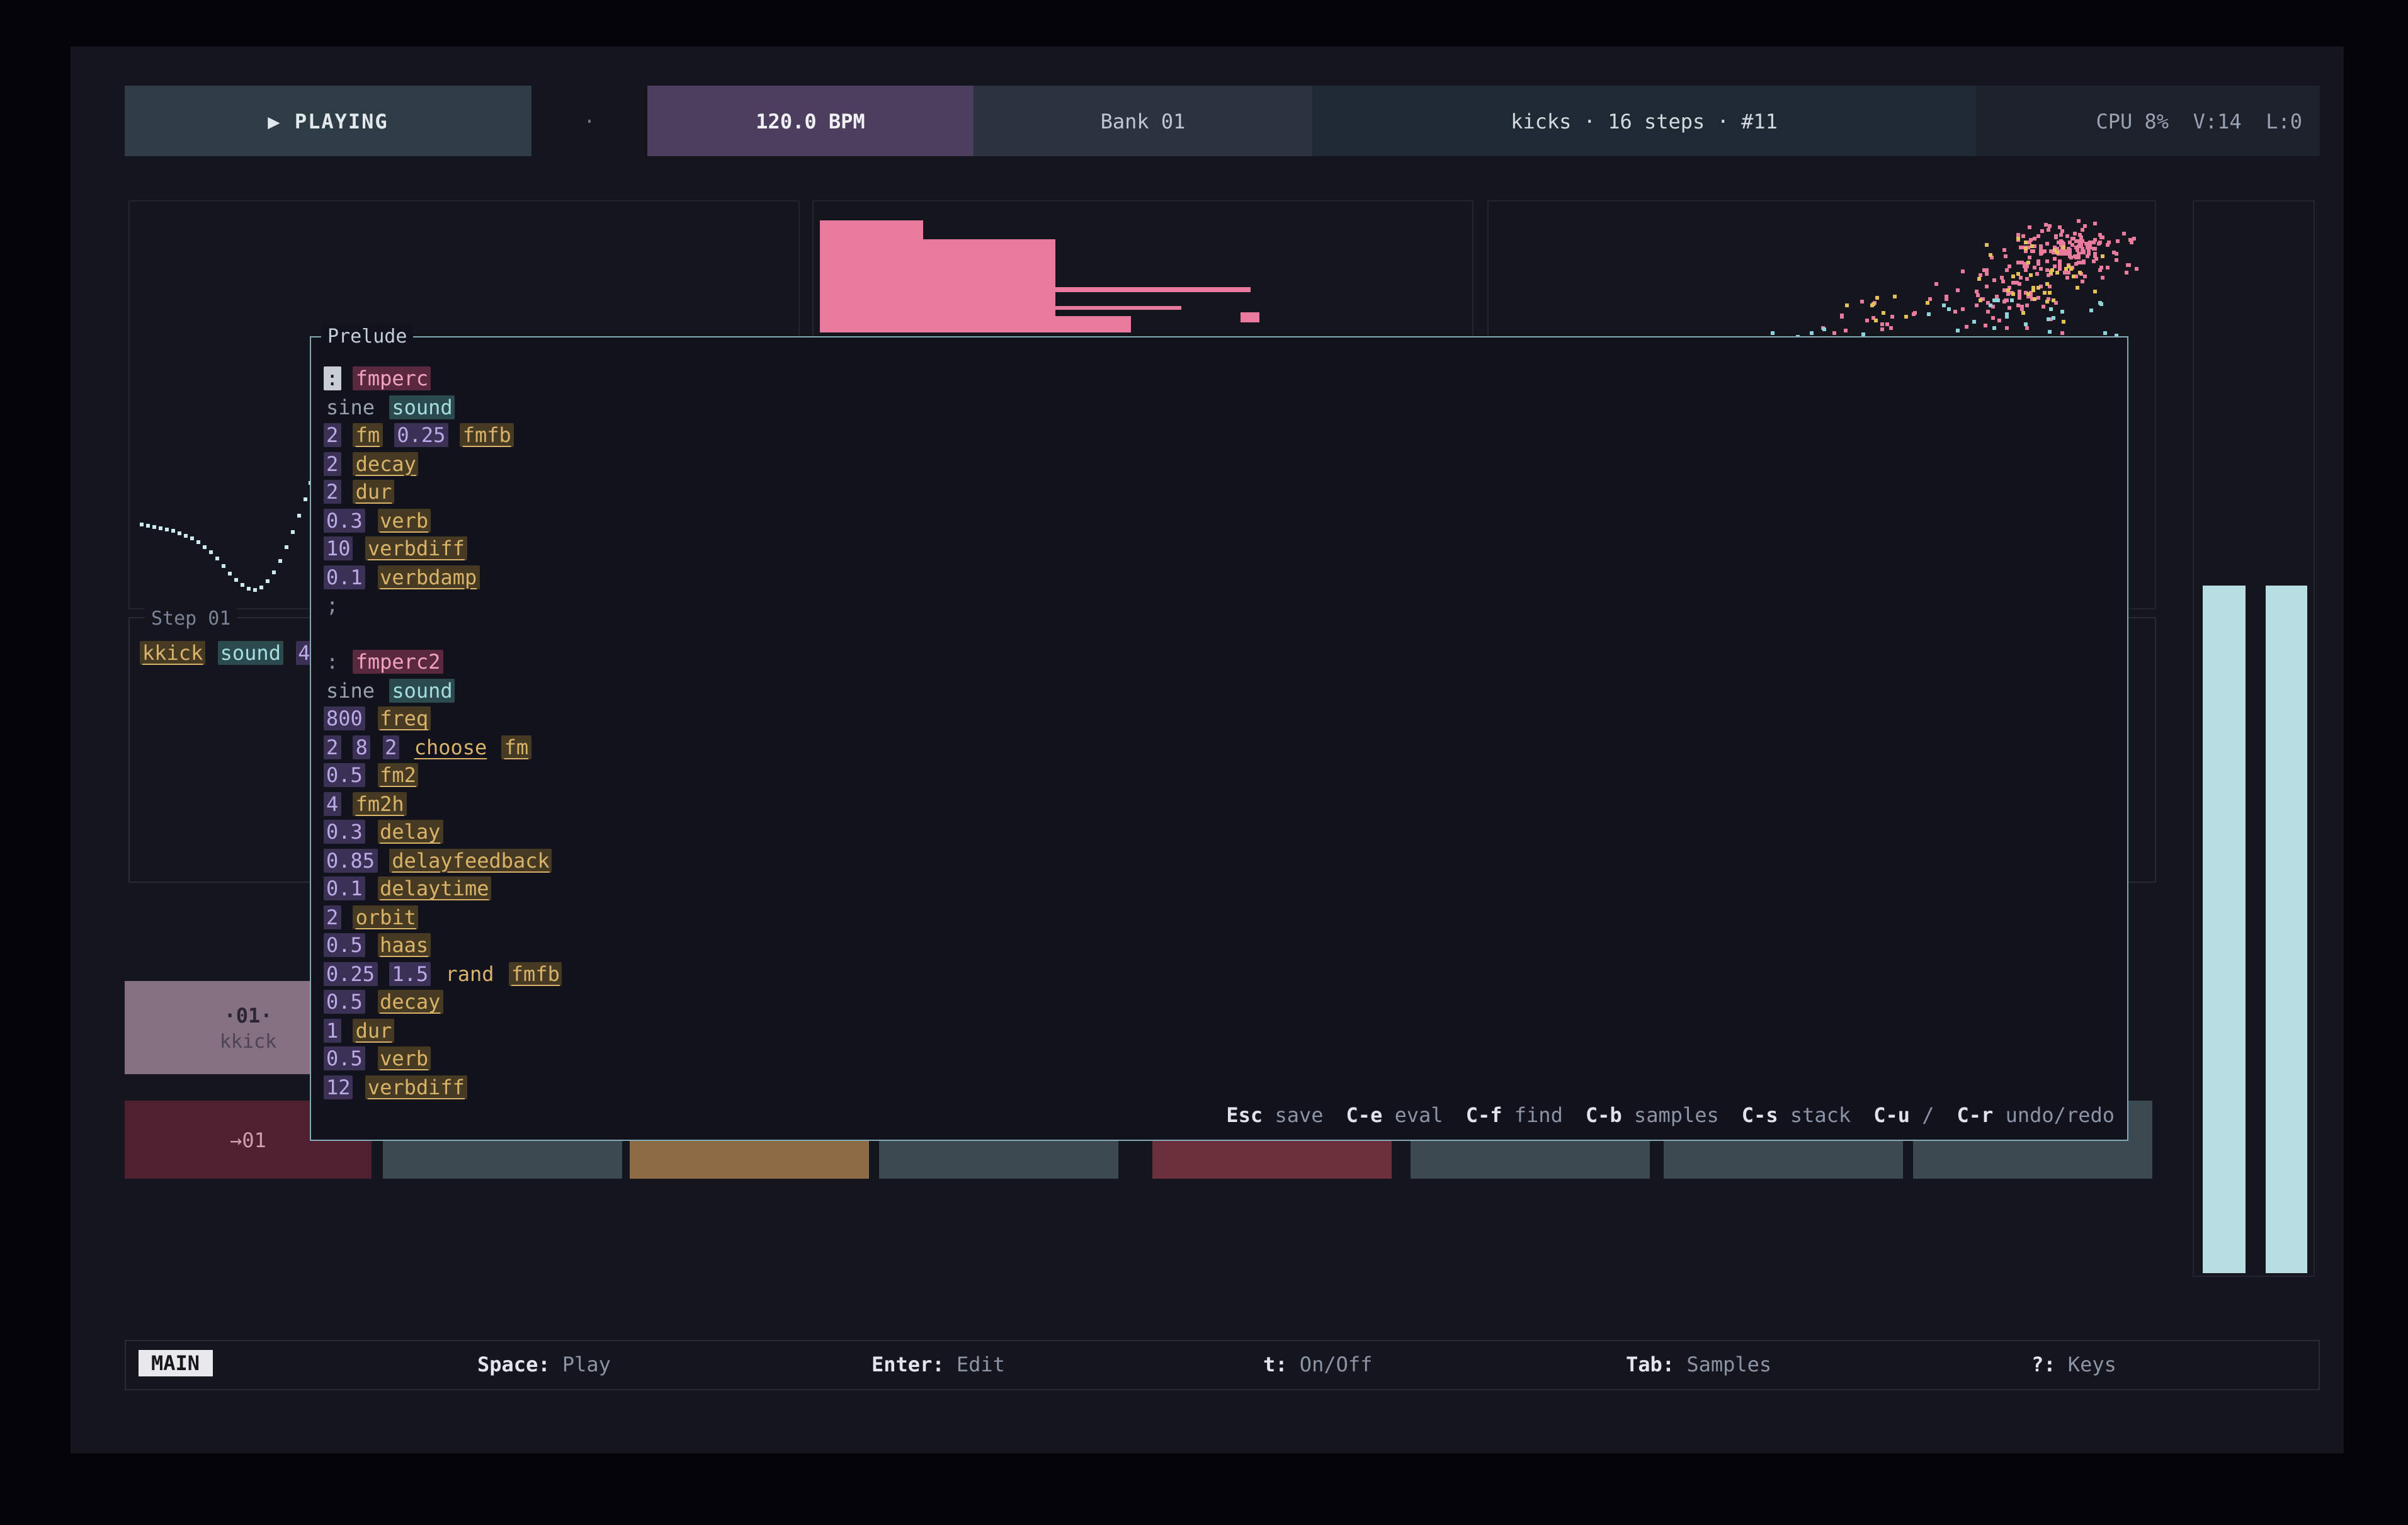 Image resolution: width=2408 pixels, height=1525 pixels. Describe the element at coordinates (443, 436) in the screenshot. I see `code-line: 2 fm 0.25 fmfb` at that location.